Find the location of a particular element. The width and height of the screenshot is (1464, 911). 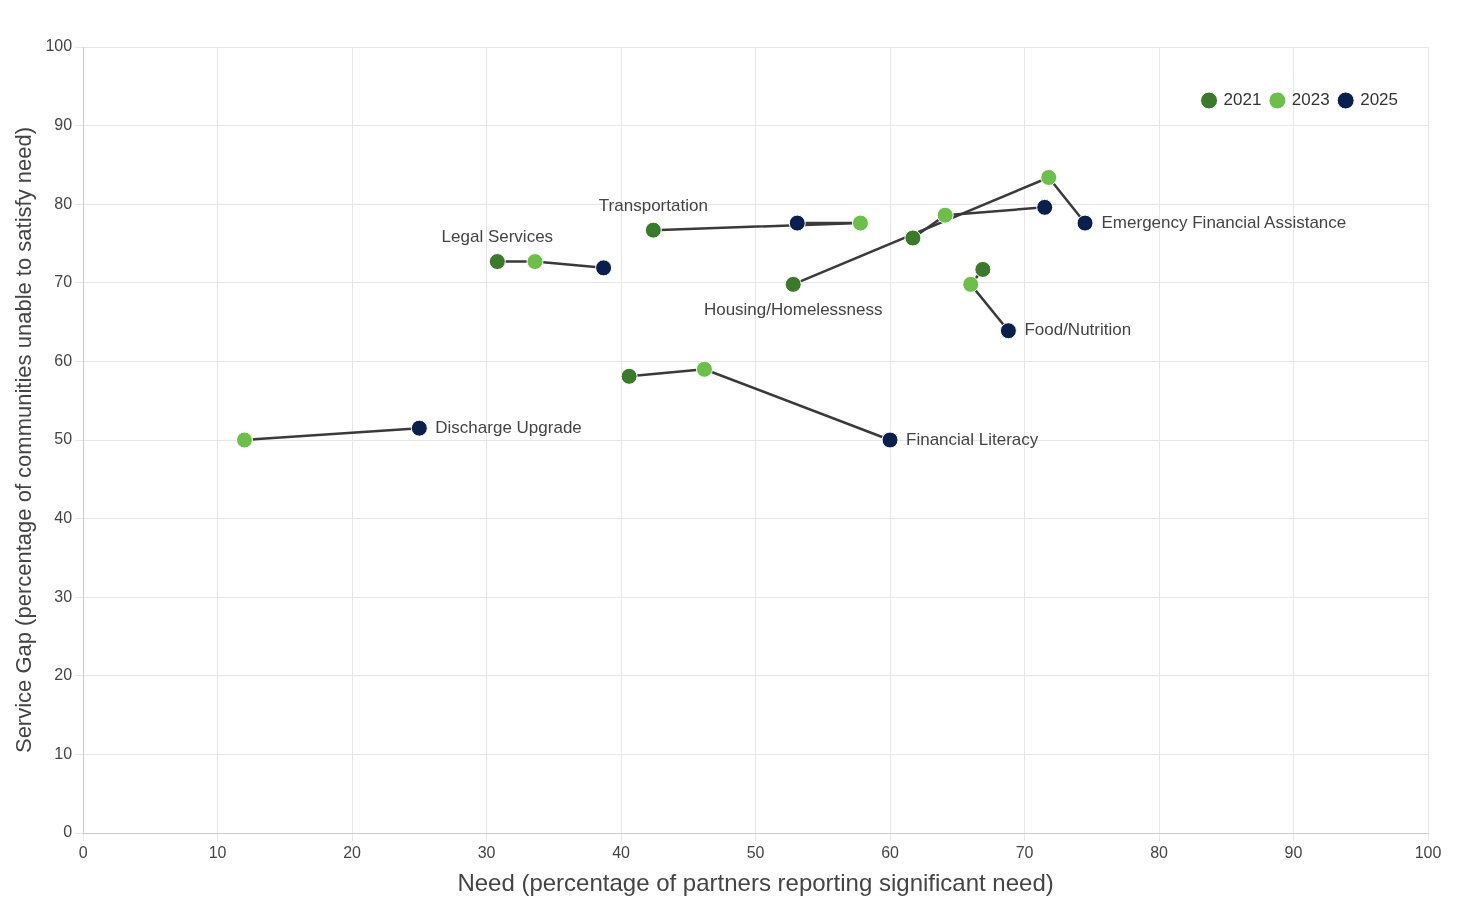

annotation: Housing/Homelessness is located at coordinates (793, 310).